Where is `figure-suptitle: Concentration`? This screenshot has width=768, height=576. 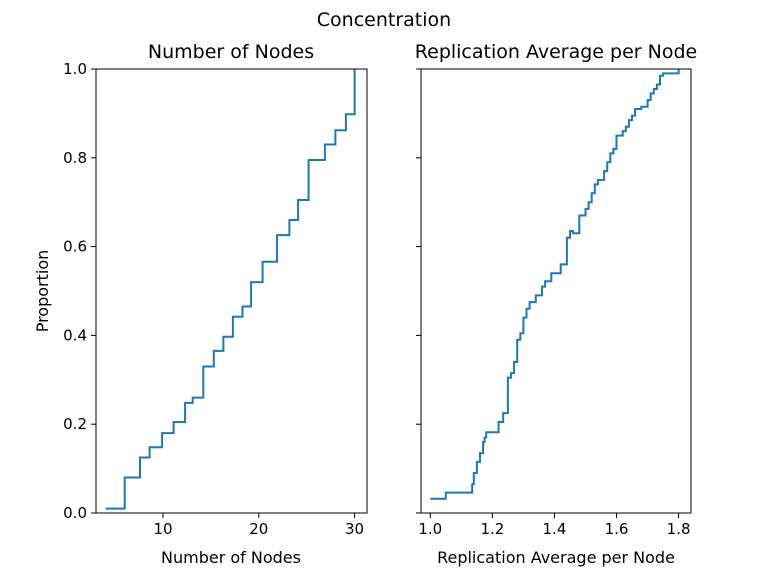 figure-suptitle: Concentration is located at coordinates (384, 20).